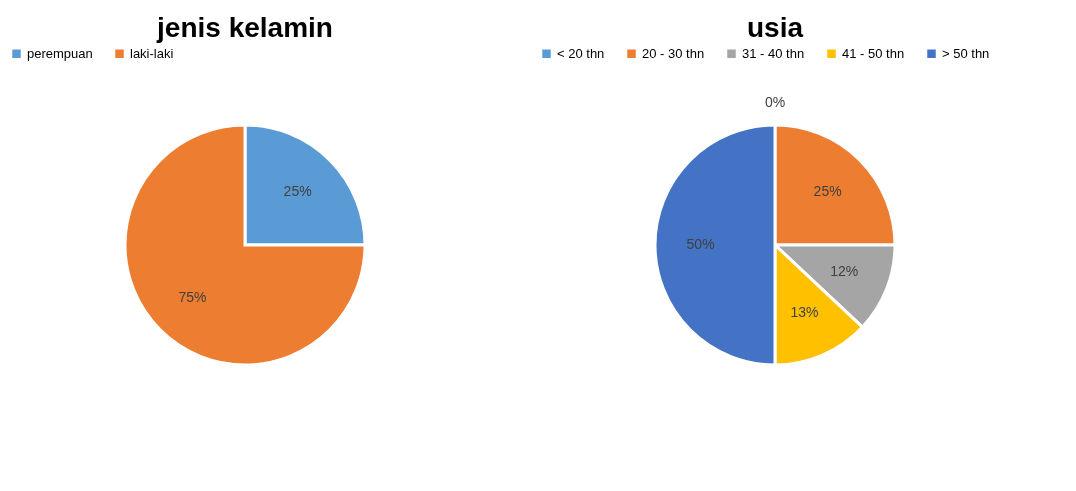 Image resolution: width=1076 pixels, height=491 pixels. I want to click on legend-label: < 20 thn, so click(581, 53).